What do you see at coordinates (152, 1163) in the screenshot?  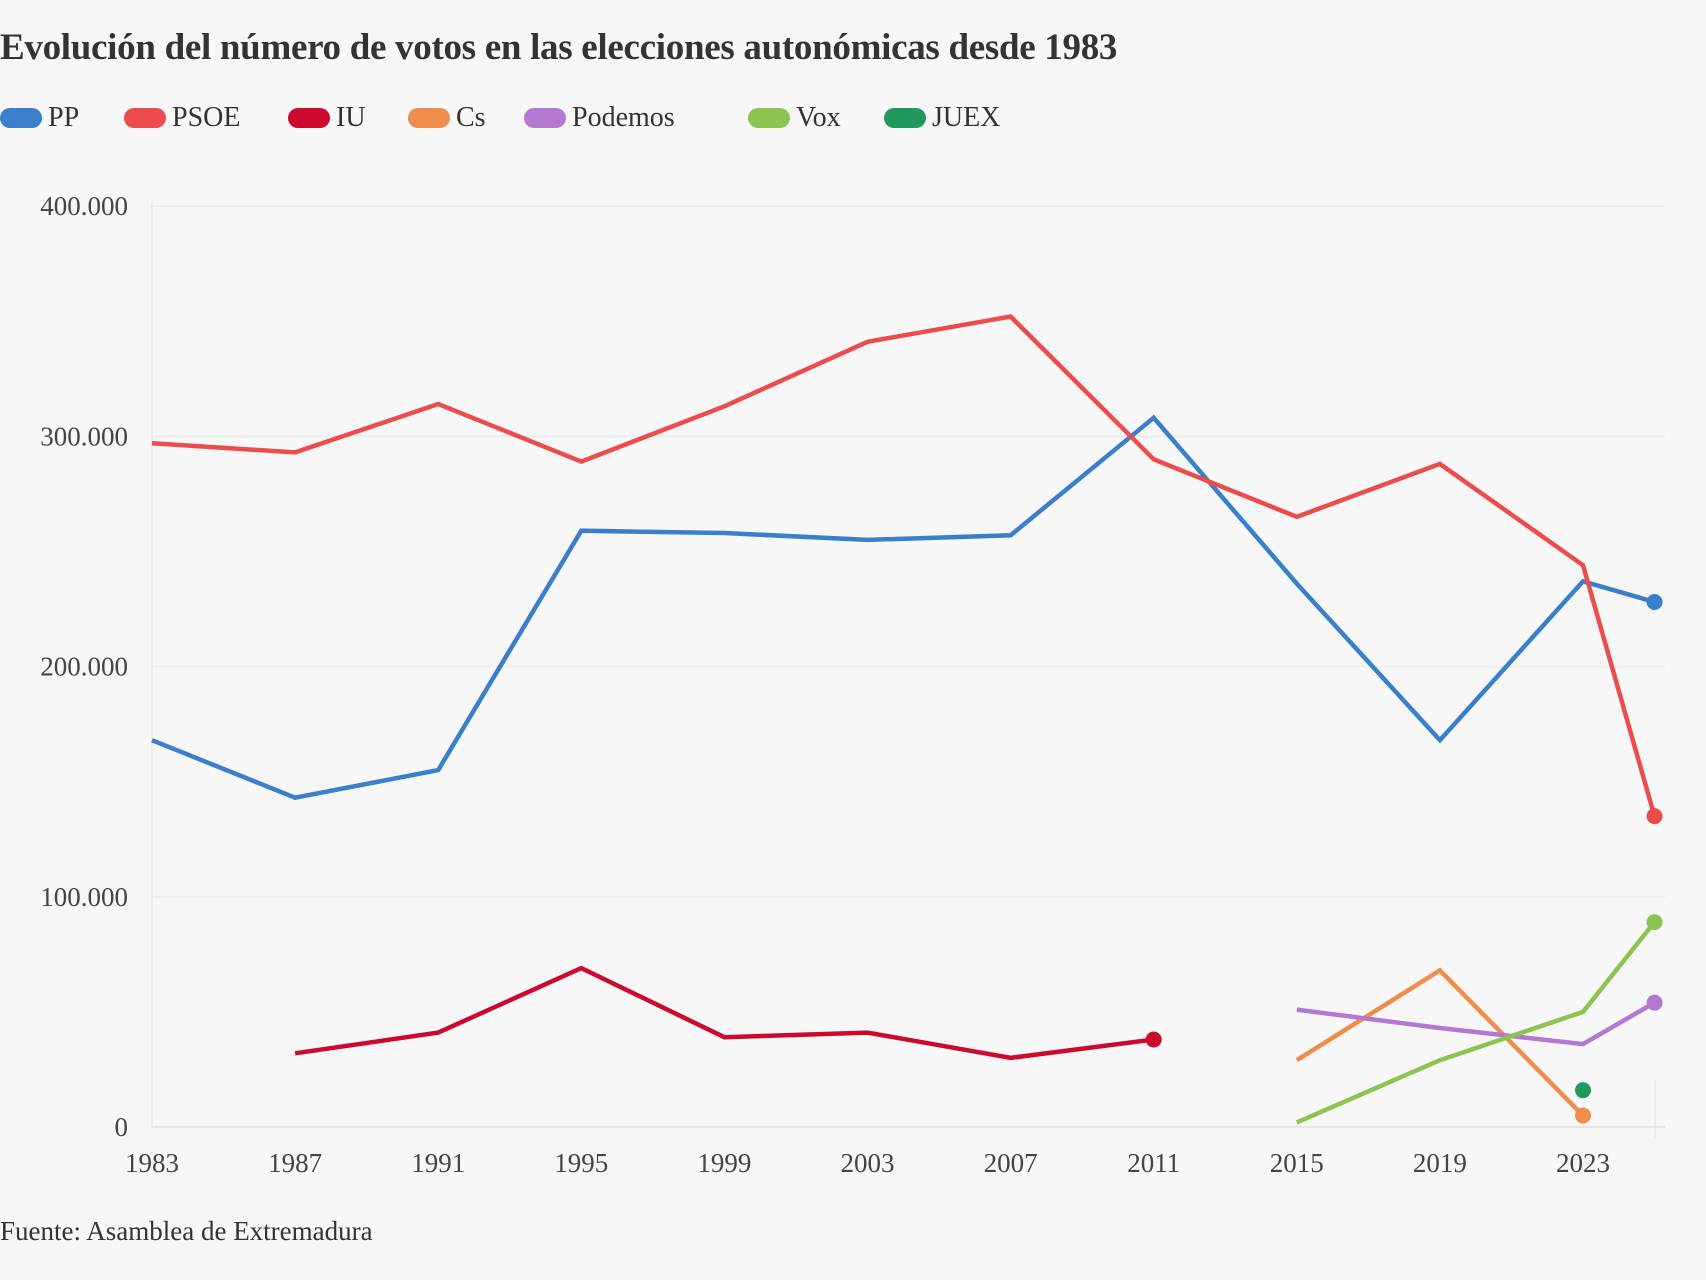 I see `x-tick-label: 1983` at bounding box center [152, 1163].